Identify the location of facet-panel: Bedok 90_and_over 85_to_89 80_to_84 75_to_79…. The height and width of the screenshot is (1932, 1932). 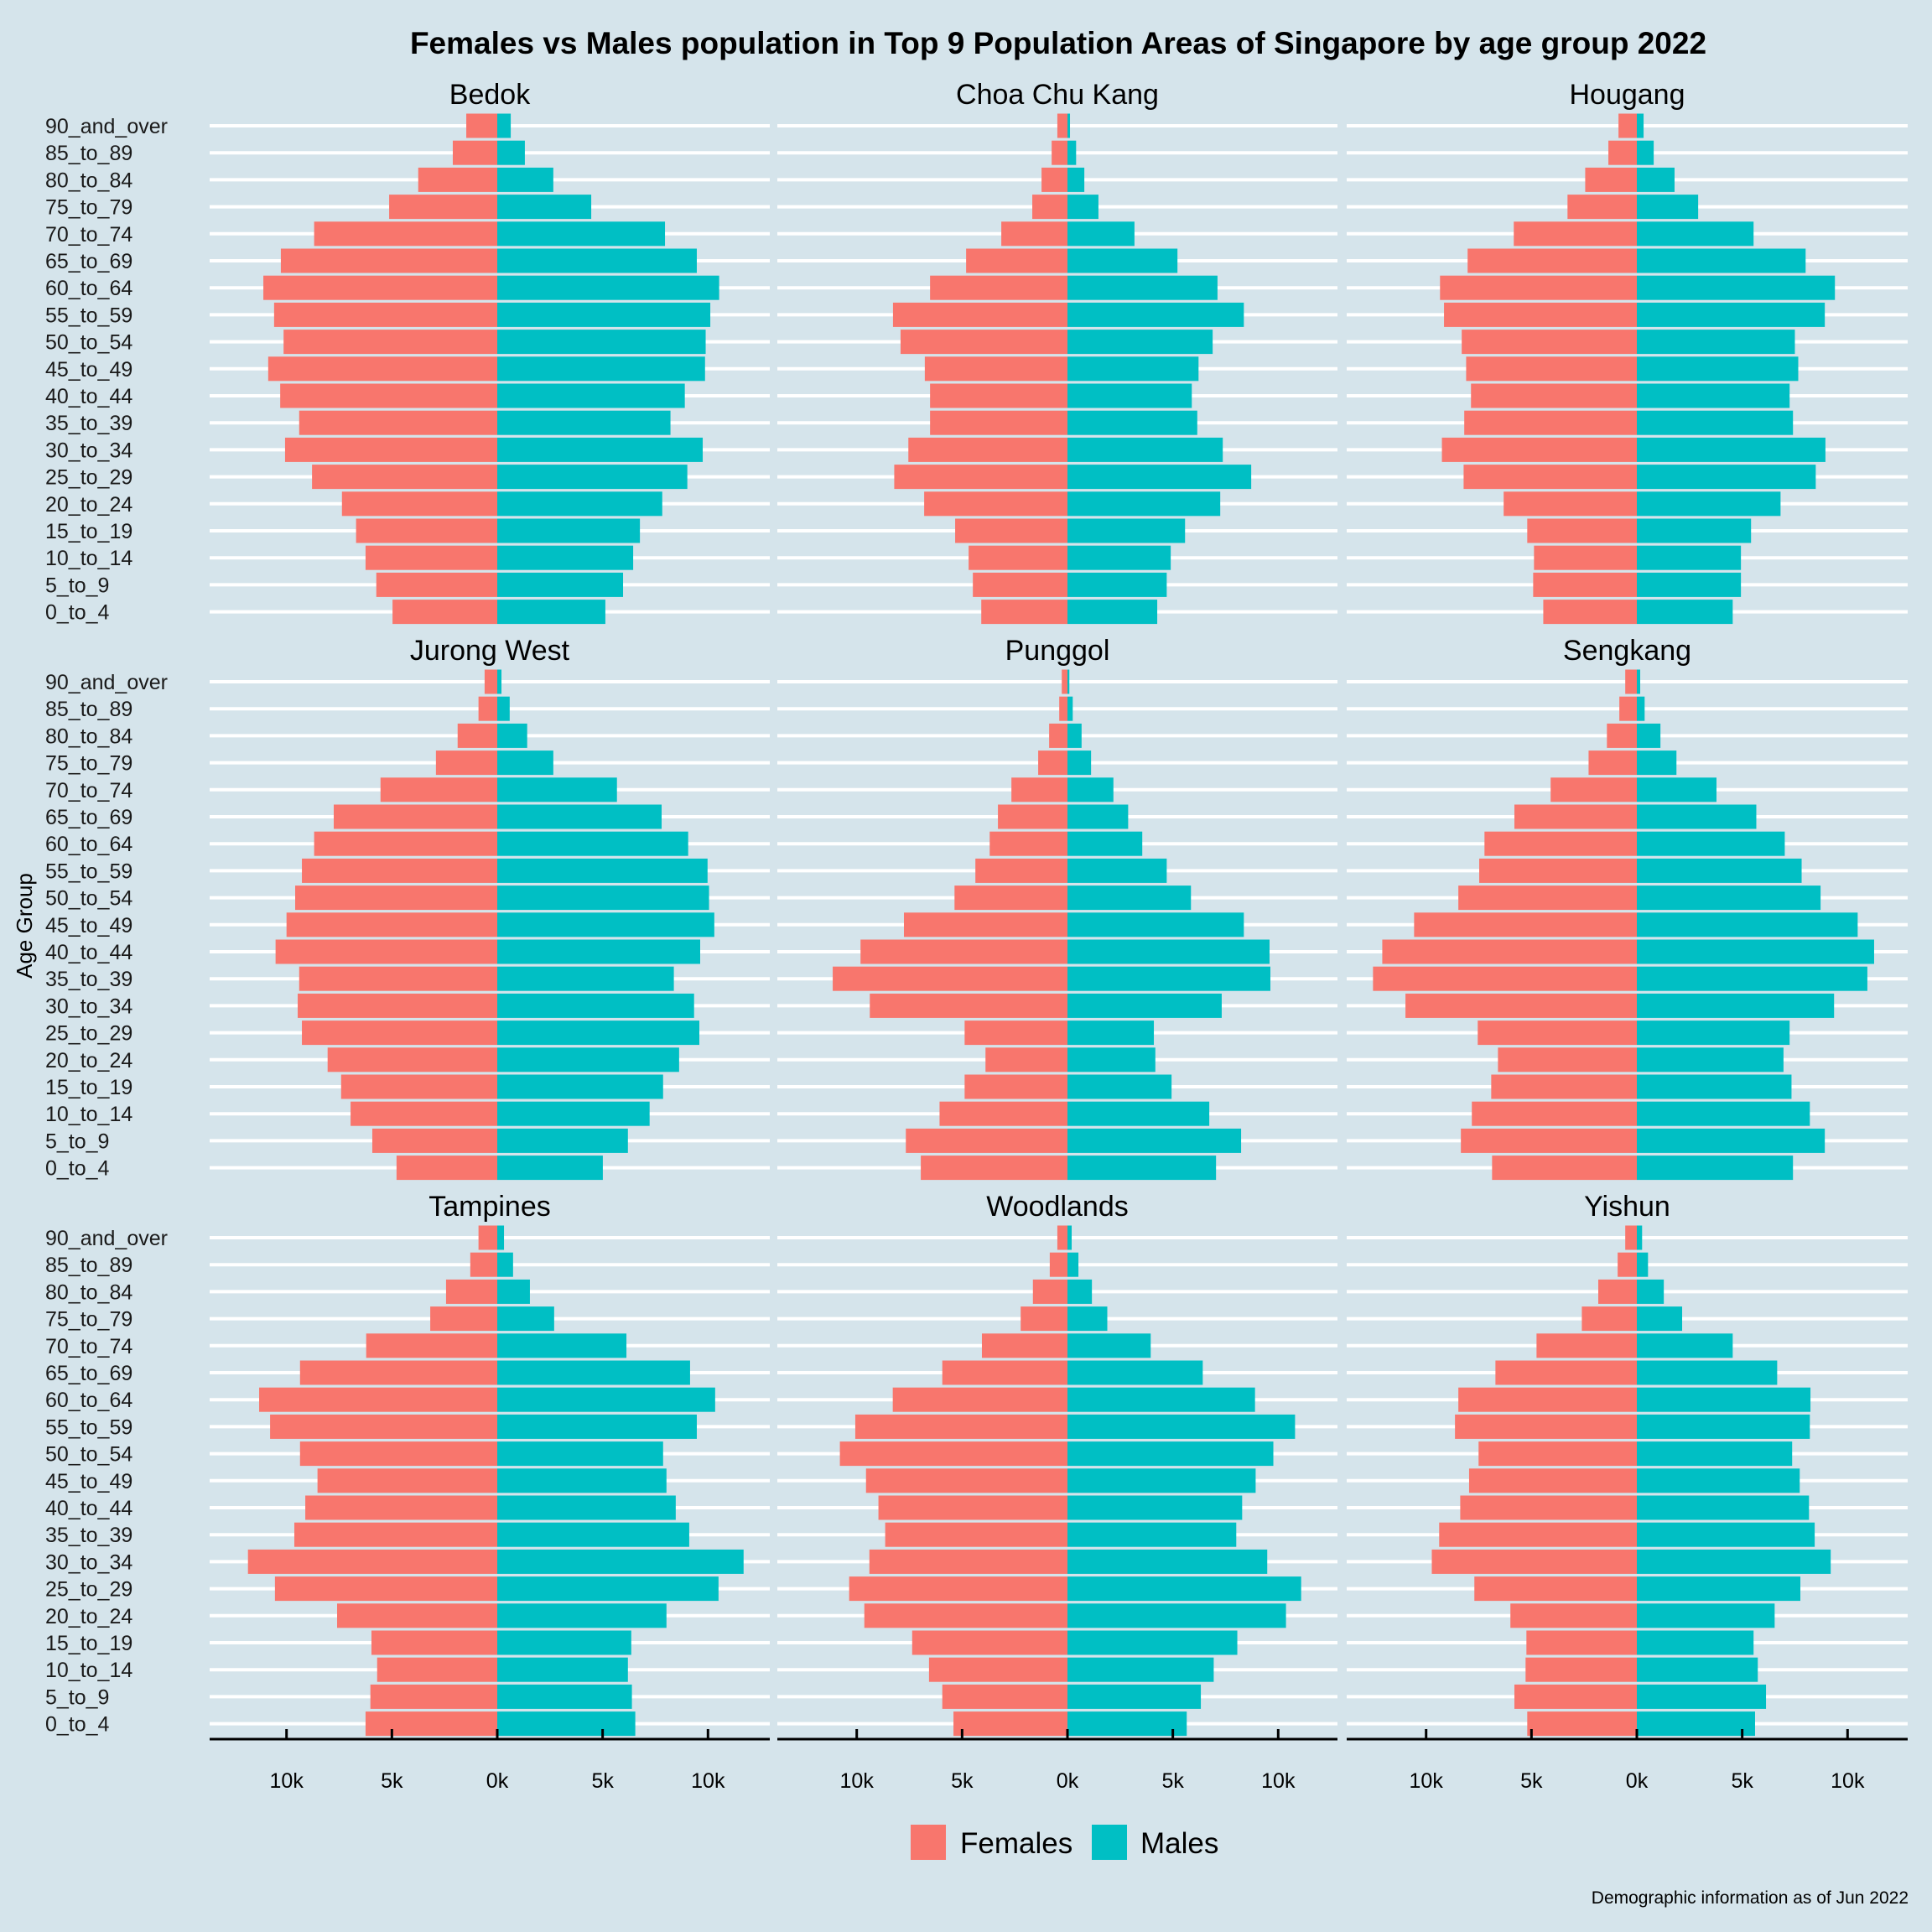
(407, 352).